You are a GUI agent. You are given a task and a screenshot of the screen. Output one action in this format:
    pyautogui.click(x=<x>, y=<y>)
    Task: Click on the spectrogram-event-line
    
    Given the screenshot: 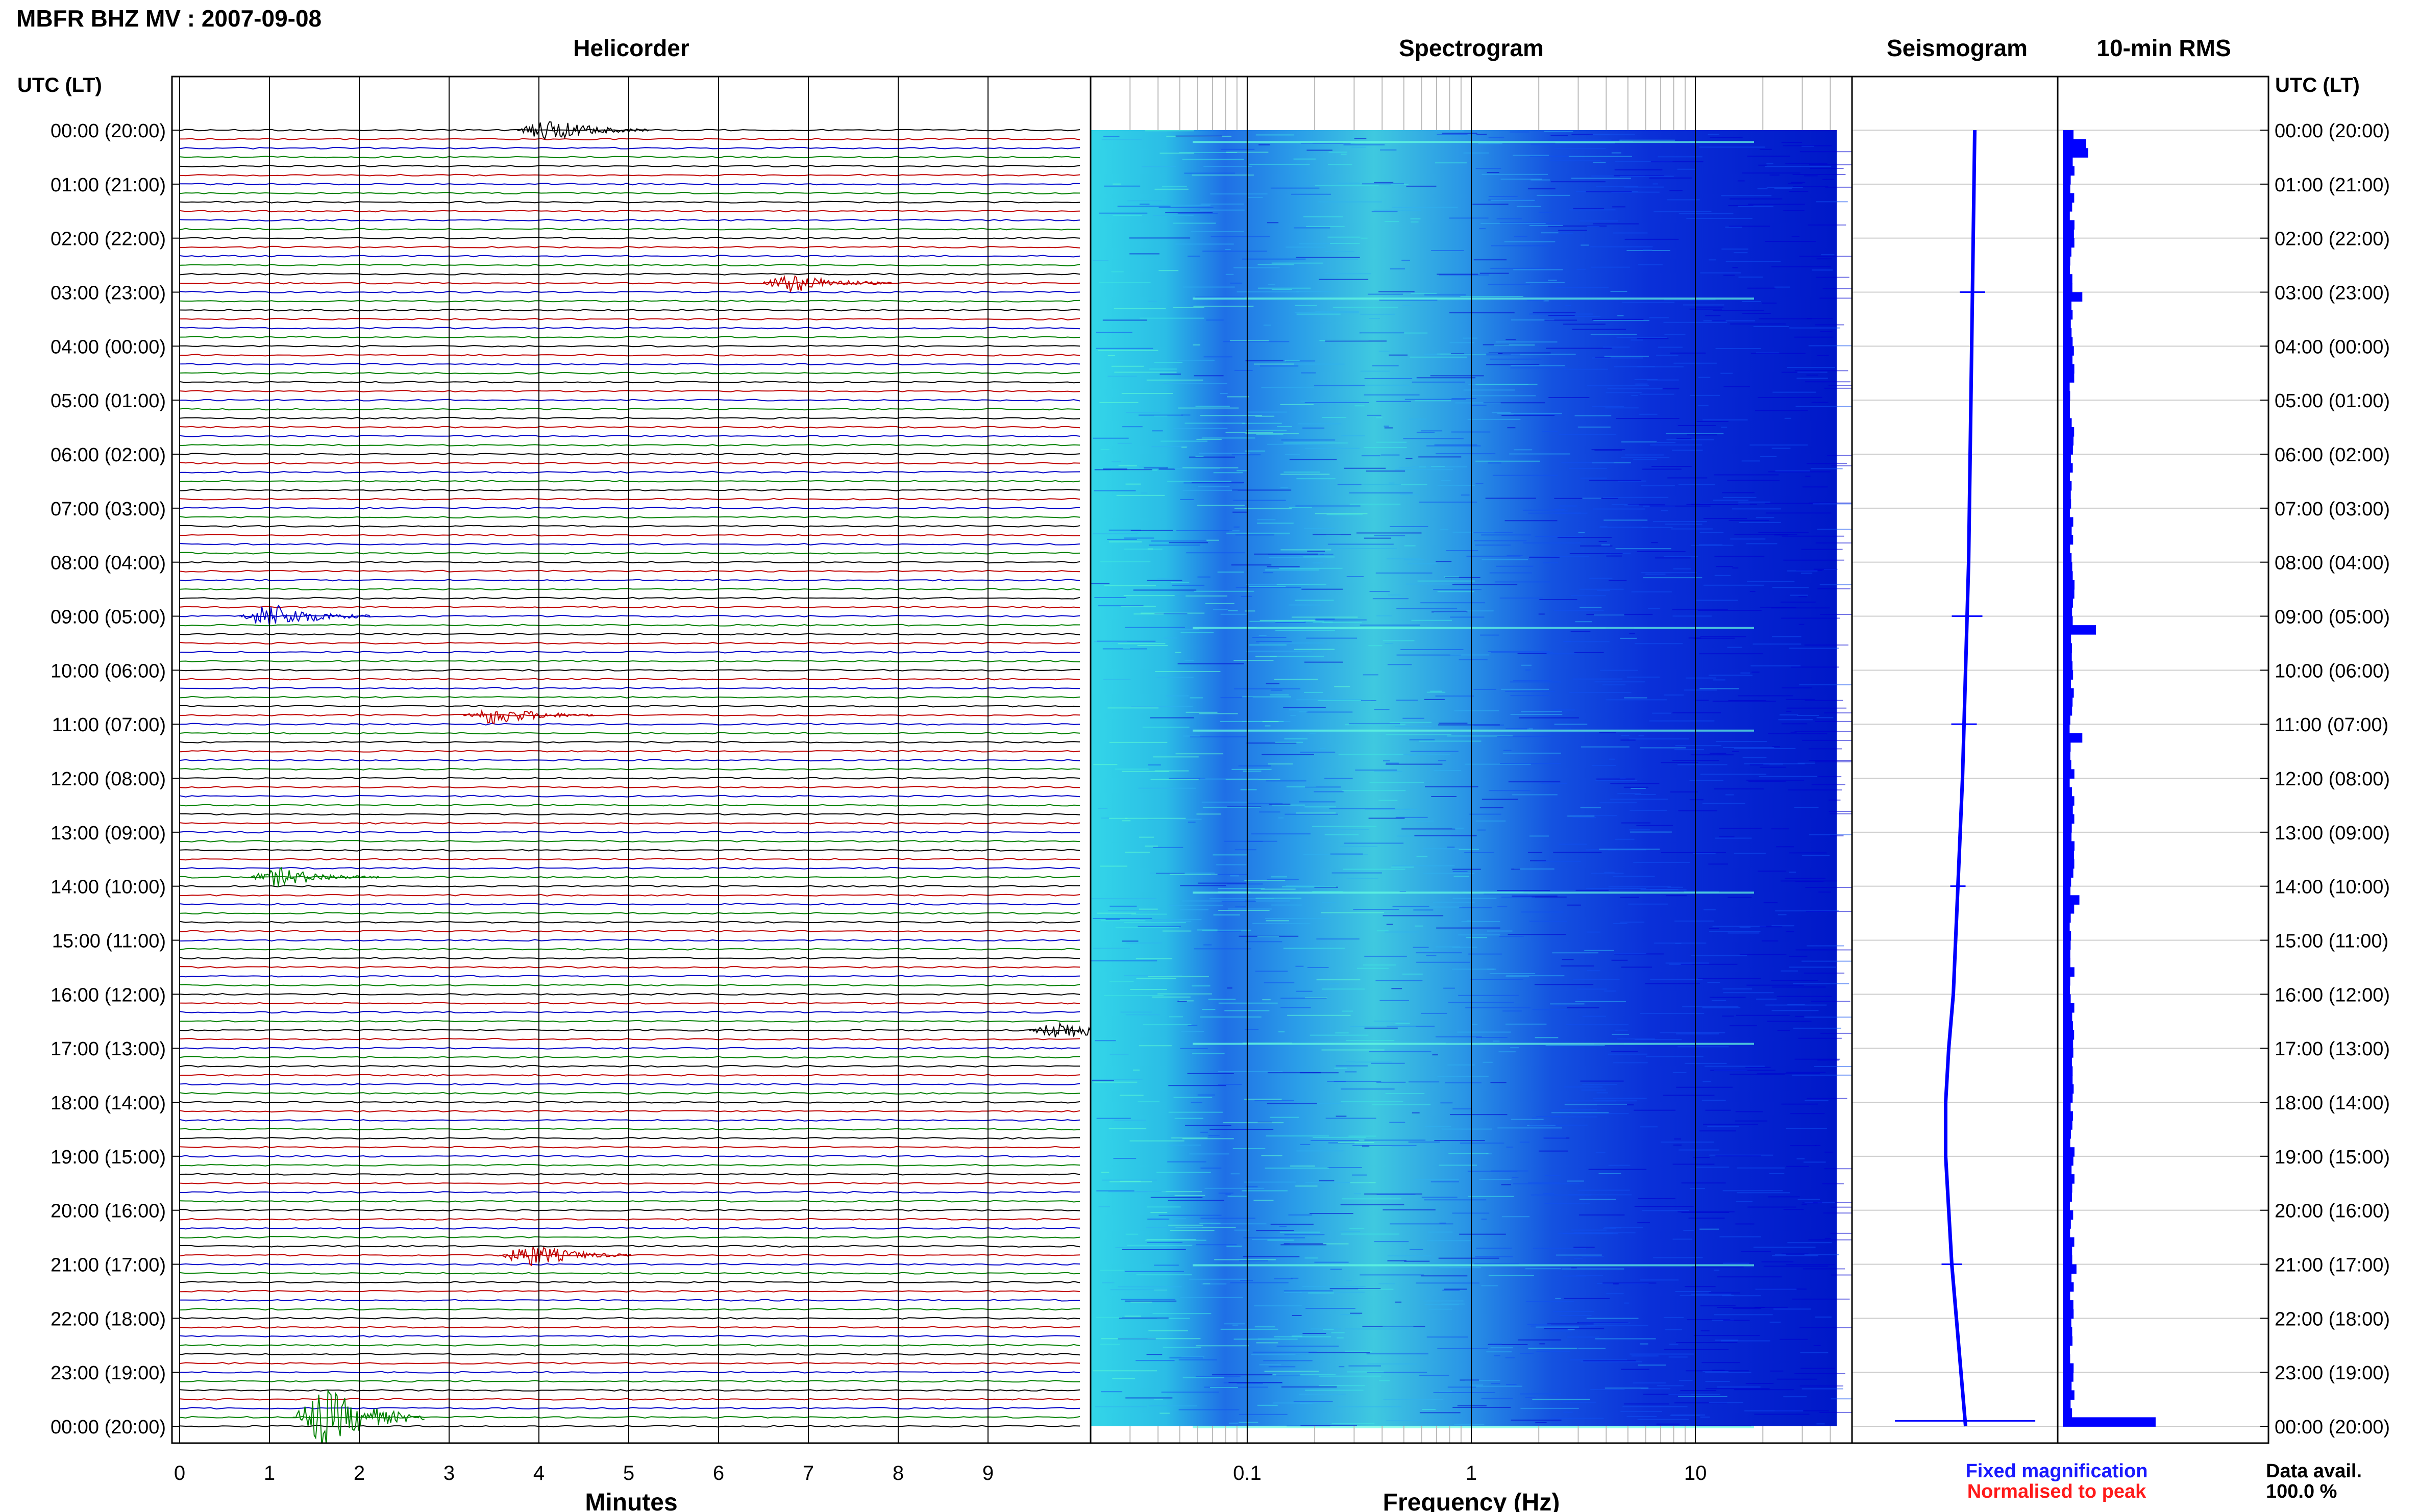 What is the action you would take?
    pyautogui.click(x=1473, y=892)
    